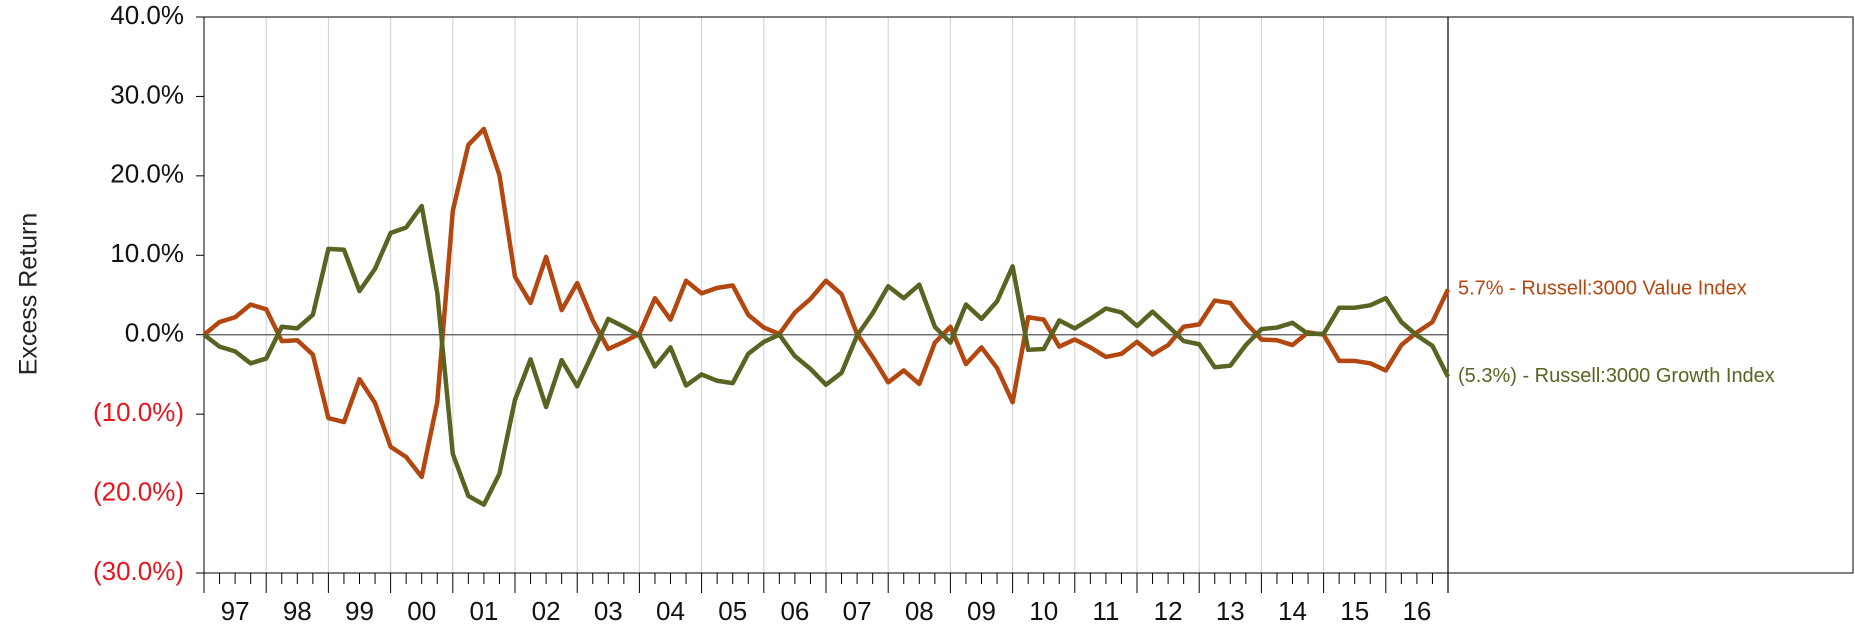  Describe the element at coordinates (421, 611) in the screenshot. I see `x-tick-label: 00` at that location.